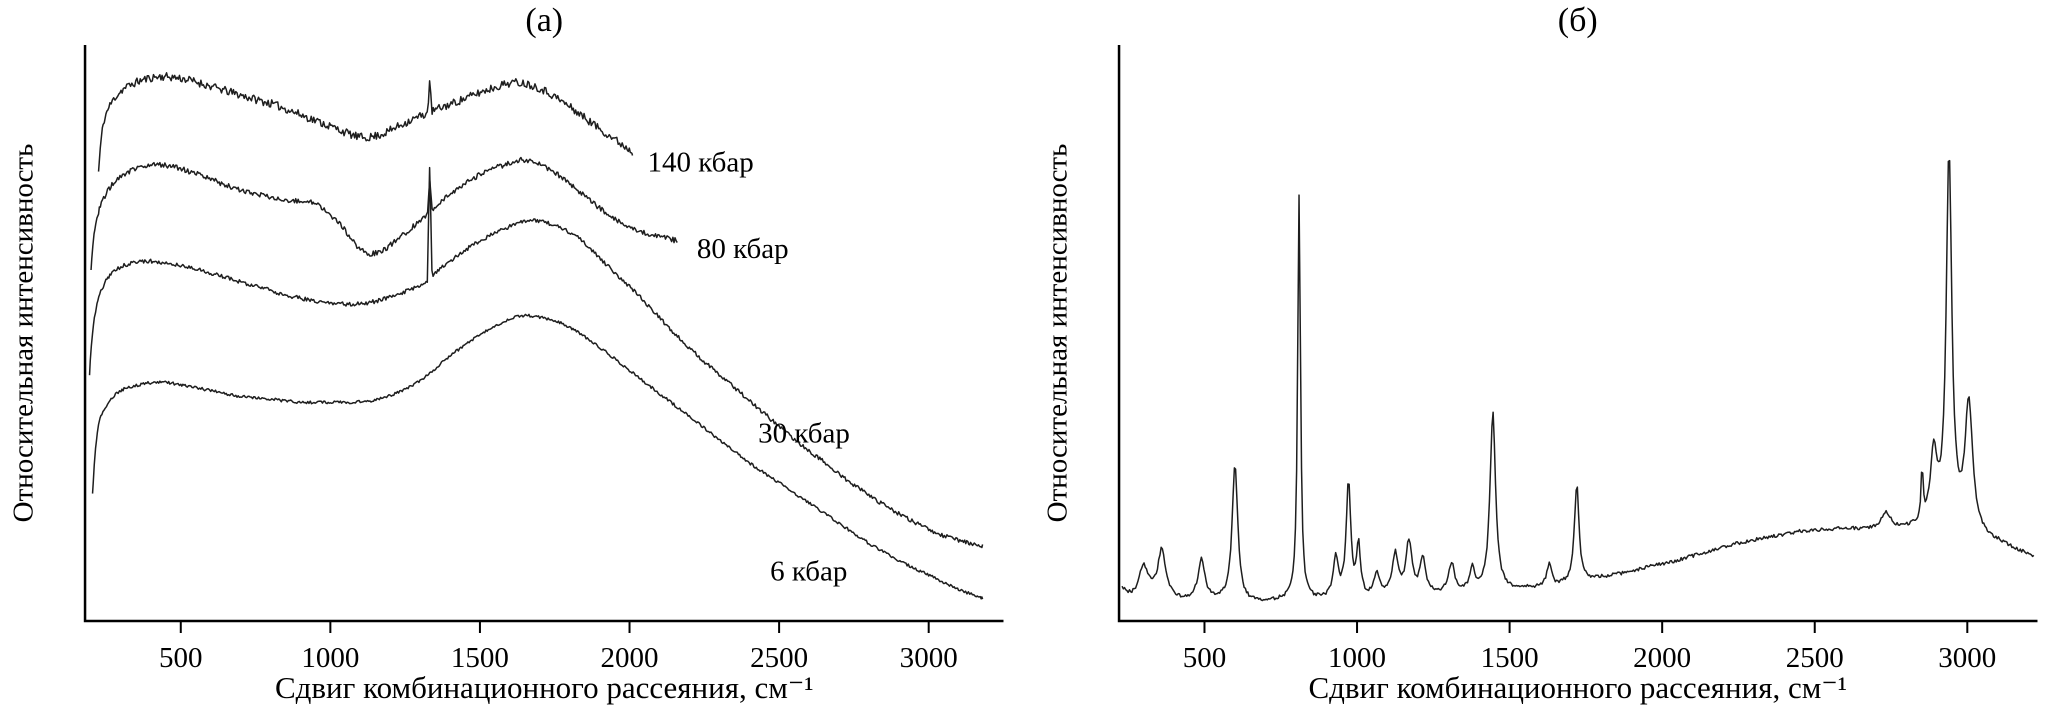 The width and height of the screenshot is (2067, 716). I want to click on panel-b-title: (б), so click(1577, 20).